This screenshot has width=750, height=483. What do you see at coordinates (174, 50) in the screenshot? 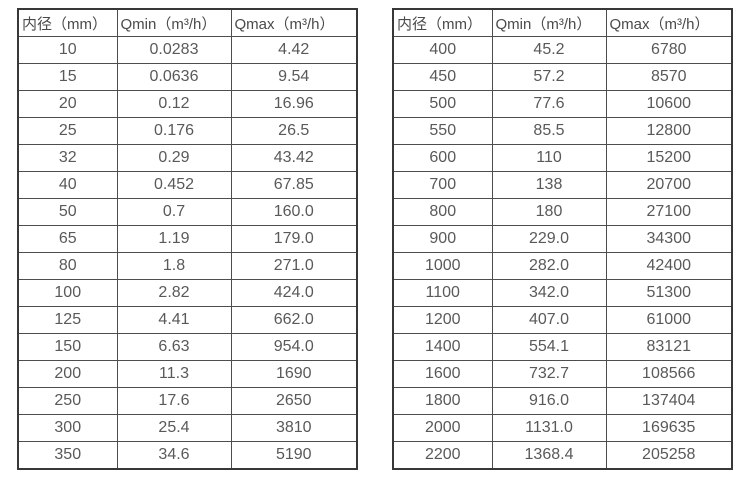
I see `cell-qmin: 0.0283` at bounding box center [174, 50].